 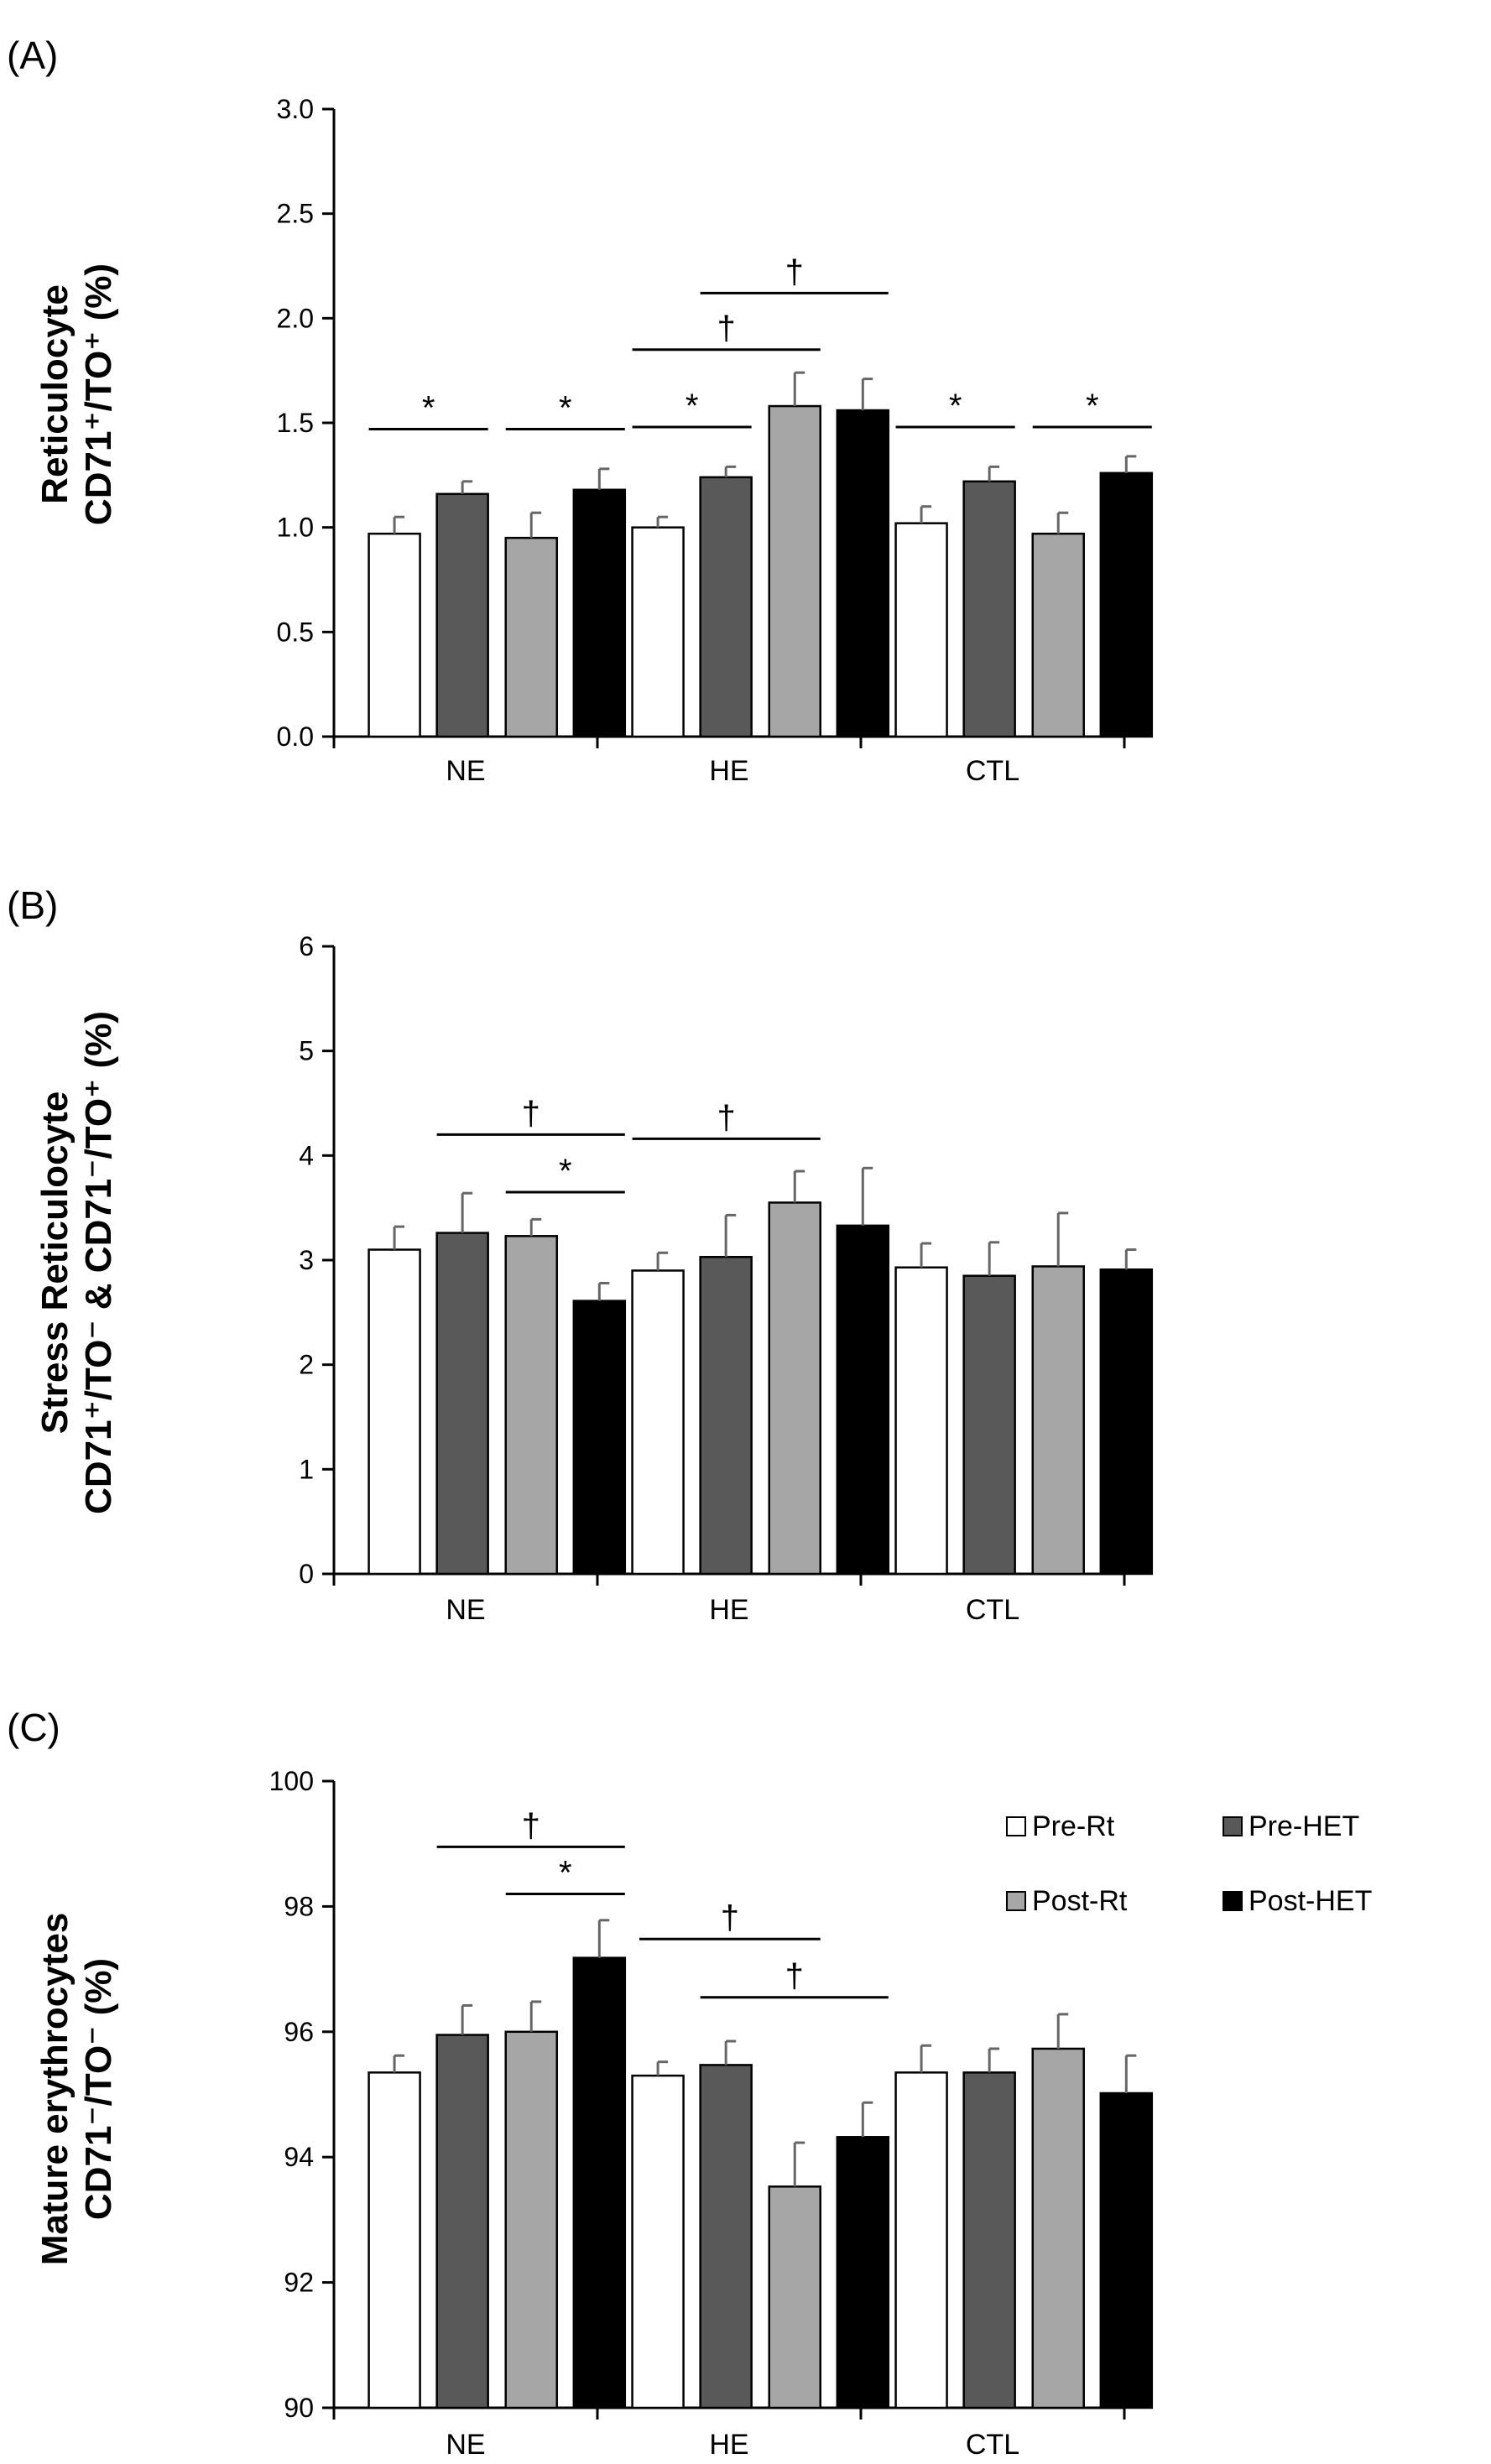 What do you see at coordinates (299, 2157) in the screenshot?
I see `y-tick-label: 94` at bounding box center [299, 2157].